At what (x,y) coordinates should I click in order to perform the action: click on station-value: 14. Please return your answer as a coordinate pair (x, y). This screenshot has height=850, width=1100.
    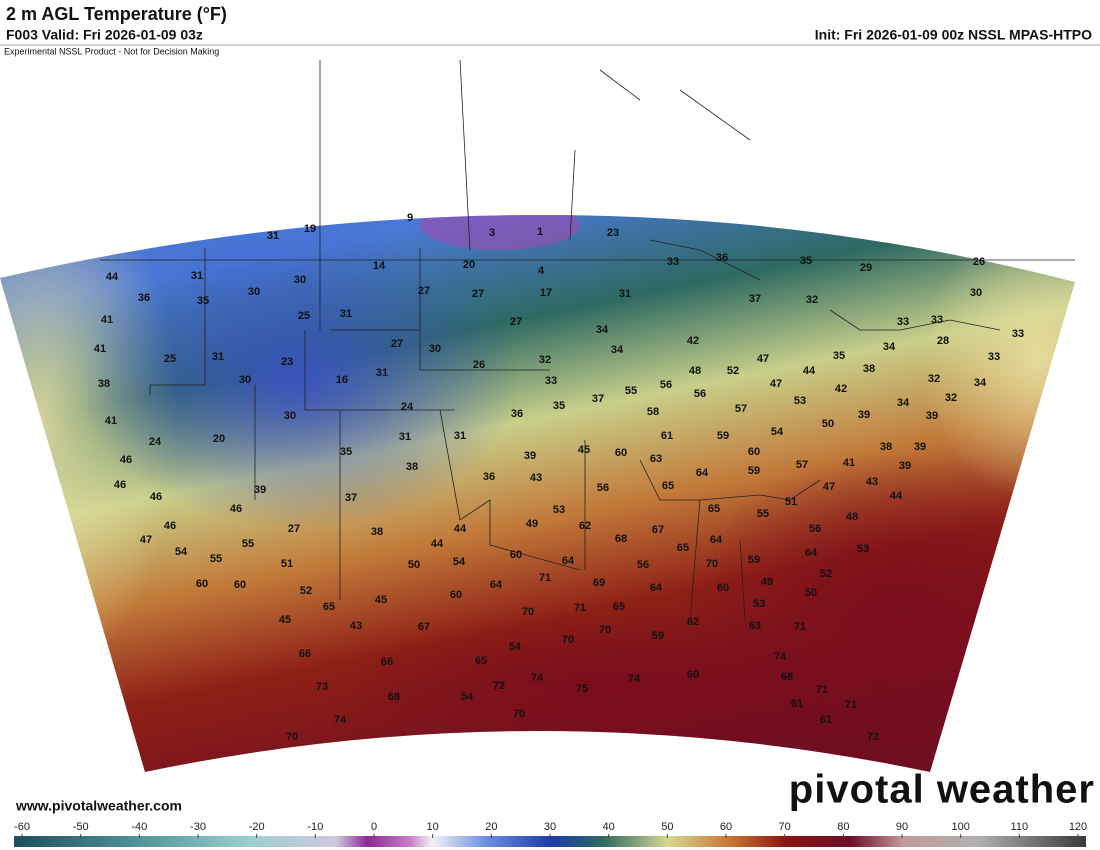
    Looking at the image, I should click on (379, 266).